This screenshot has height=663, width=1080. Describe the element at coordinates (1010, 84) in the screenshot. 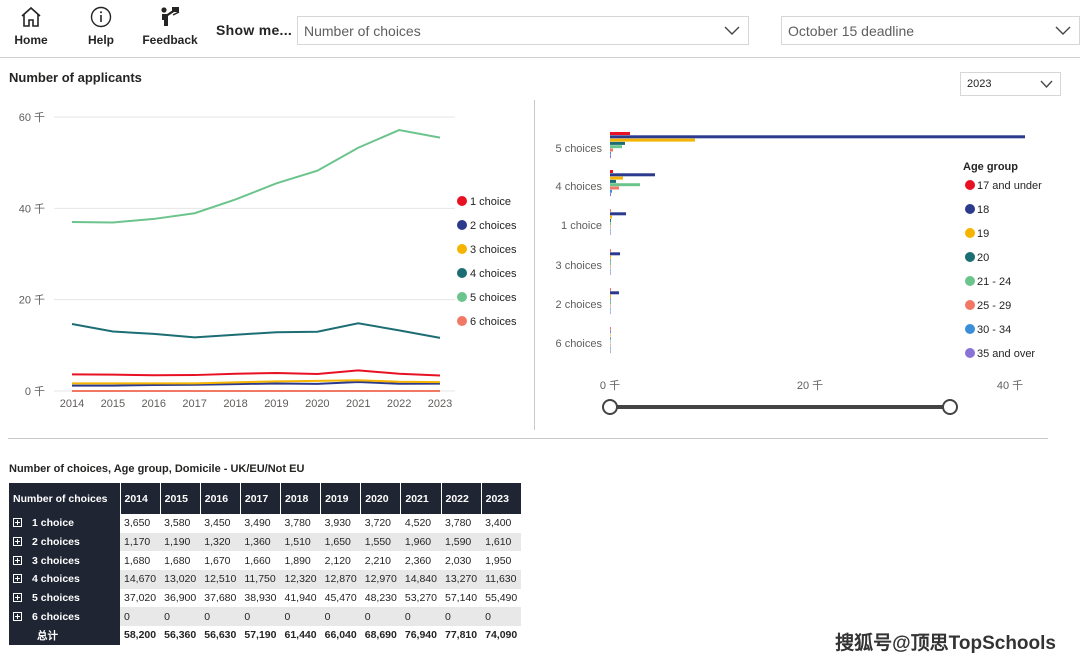

I see `year-dropdown: 2023` at that location.